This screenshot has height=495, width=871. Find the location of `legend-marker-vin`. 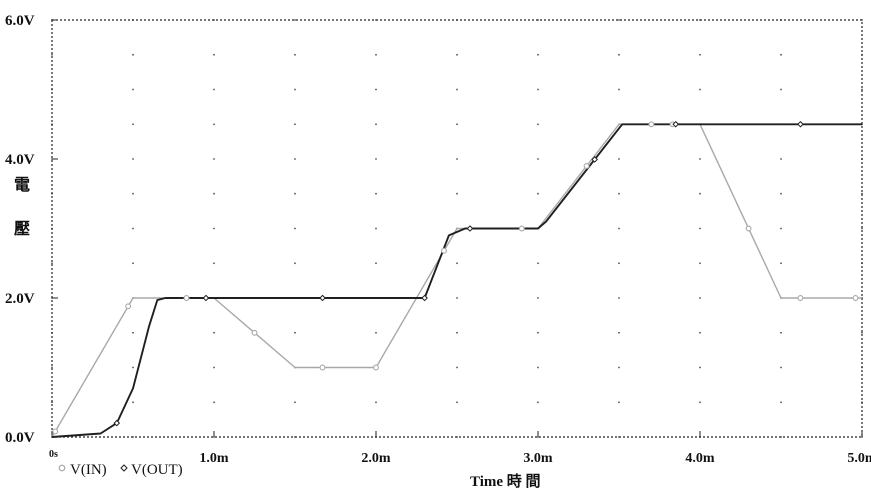

legend-marker-vin is located at coordinates (62, 468).